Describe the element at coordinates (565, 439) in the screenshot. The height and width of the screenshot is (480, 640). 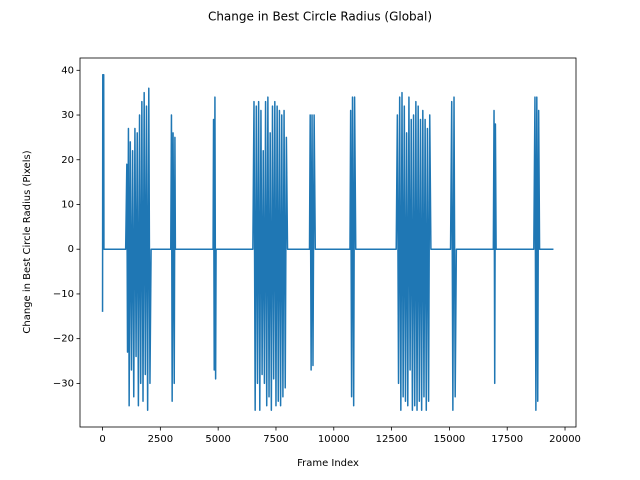
I see `x-tick-label: 20000` at that location.